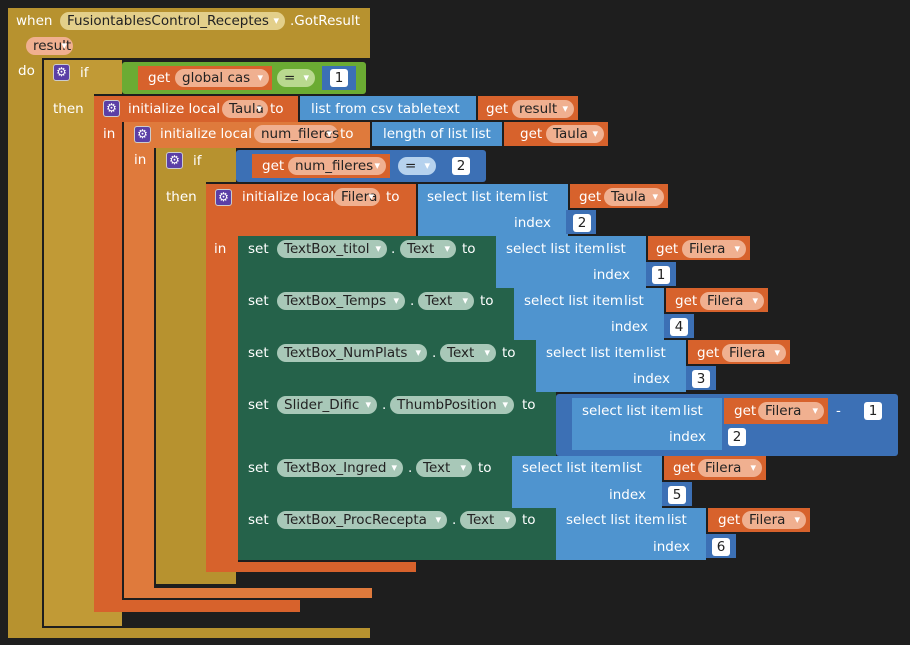 Image resolution: width=910 pixels, height=645 pixels. Describe the element at coordinates (222, 404) in the screenshot. I see `init-filera-rail` at that location.